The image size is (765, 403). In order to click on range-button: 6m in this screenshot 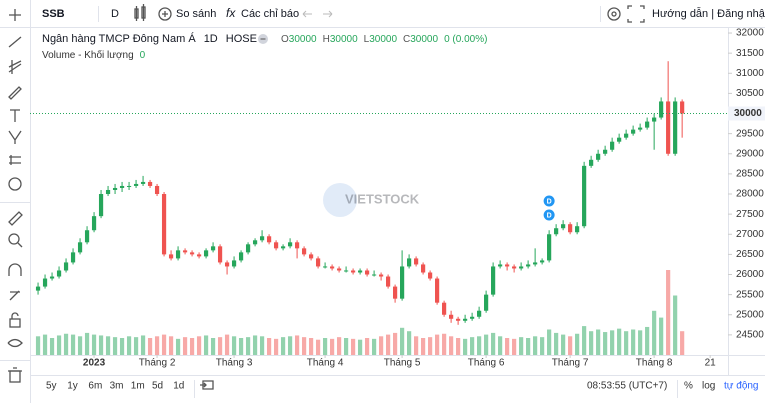, I will do `click(95, 386)`.